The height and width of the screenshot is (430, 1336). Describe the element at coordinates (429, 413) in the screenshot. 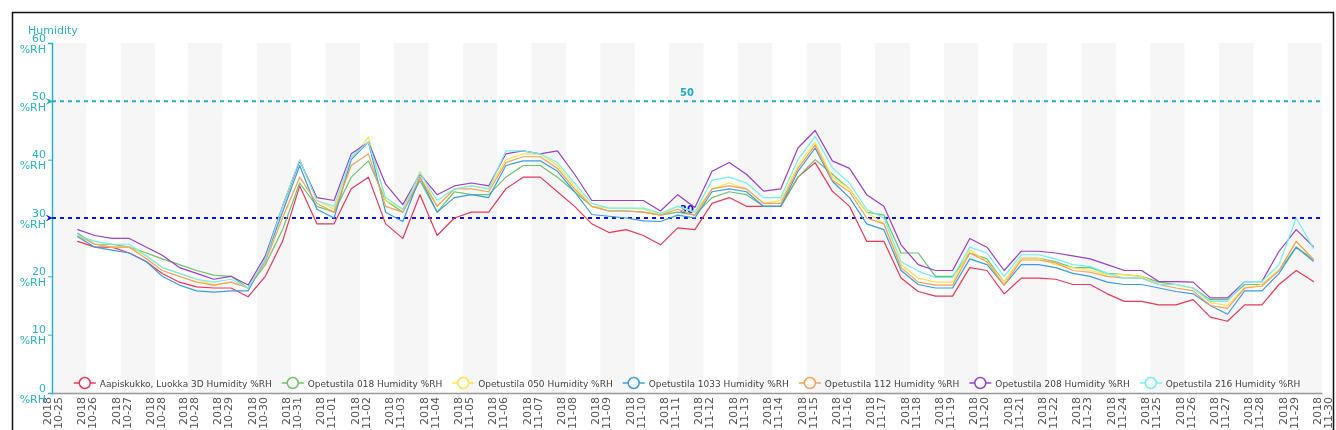

I see `x-tick-label: 2018 11-04` at that location.